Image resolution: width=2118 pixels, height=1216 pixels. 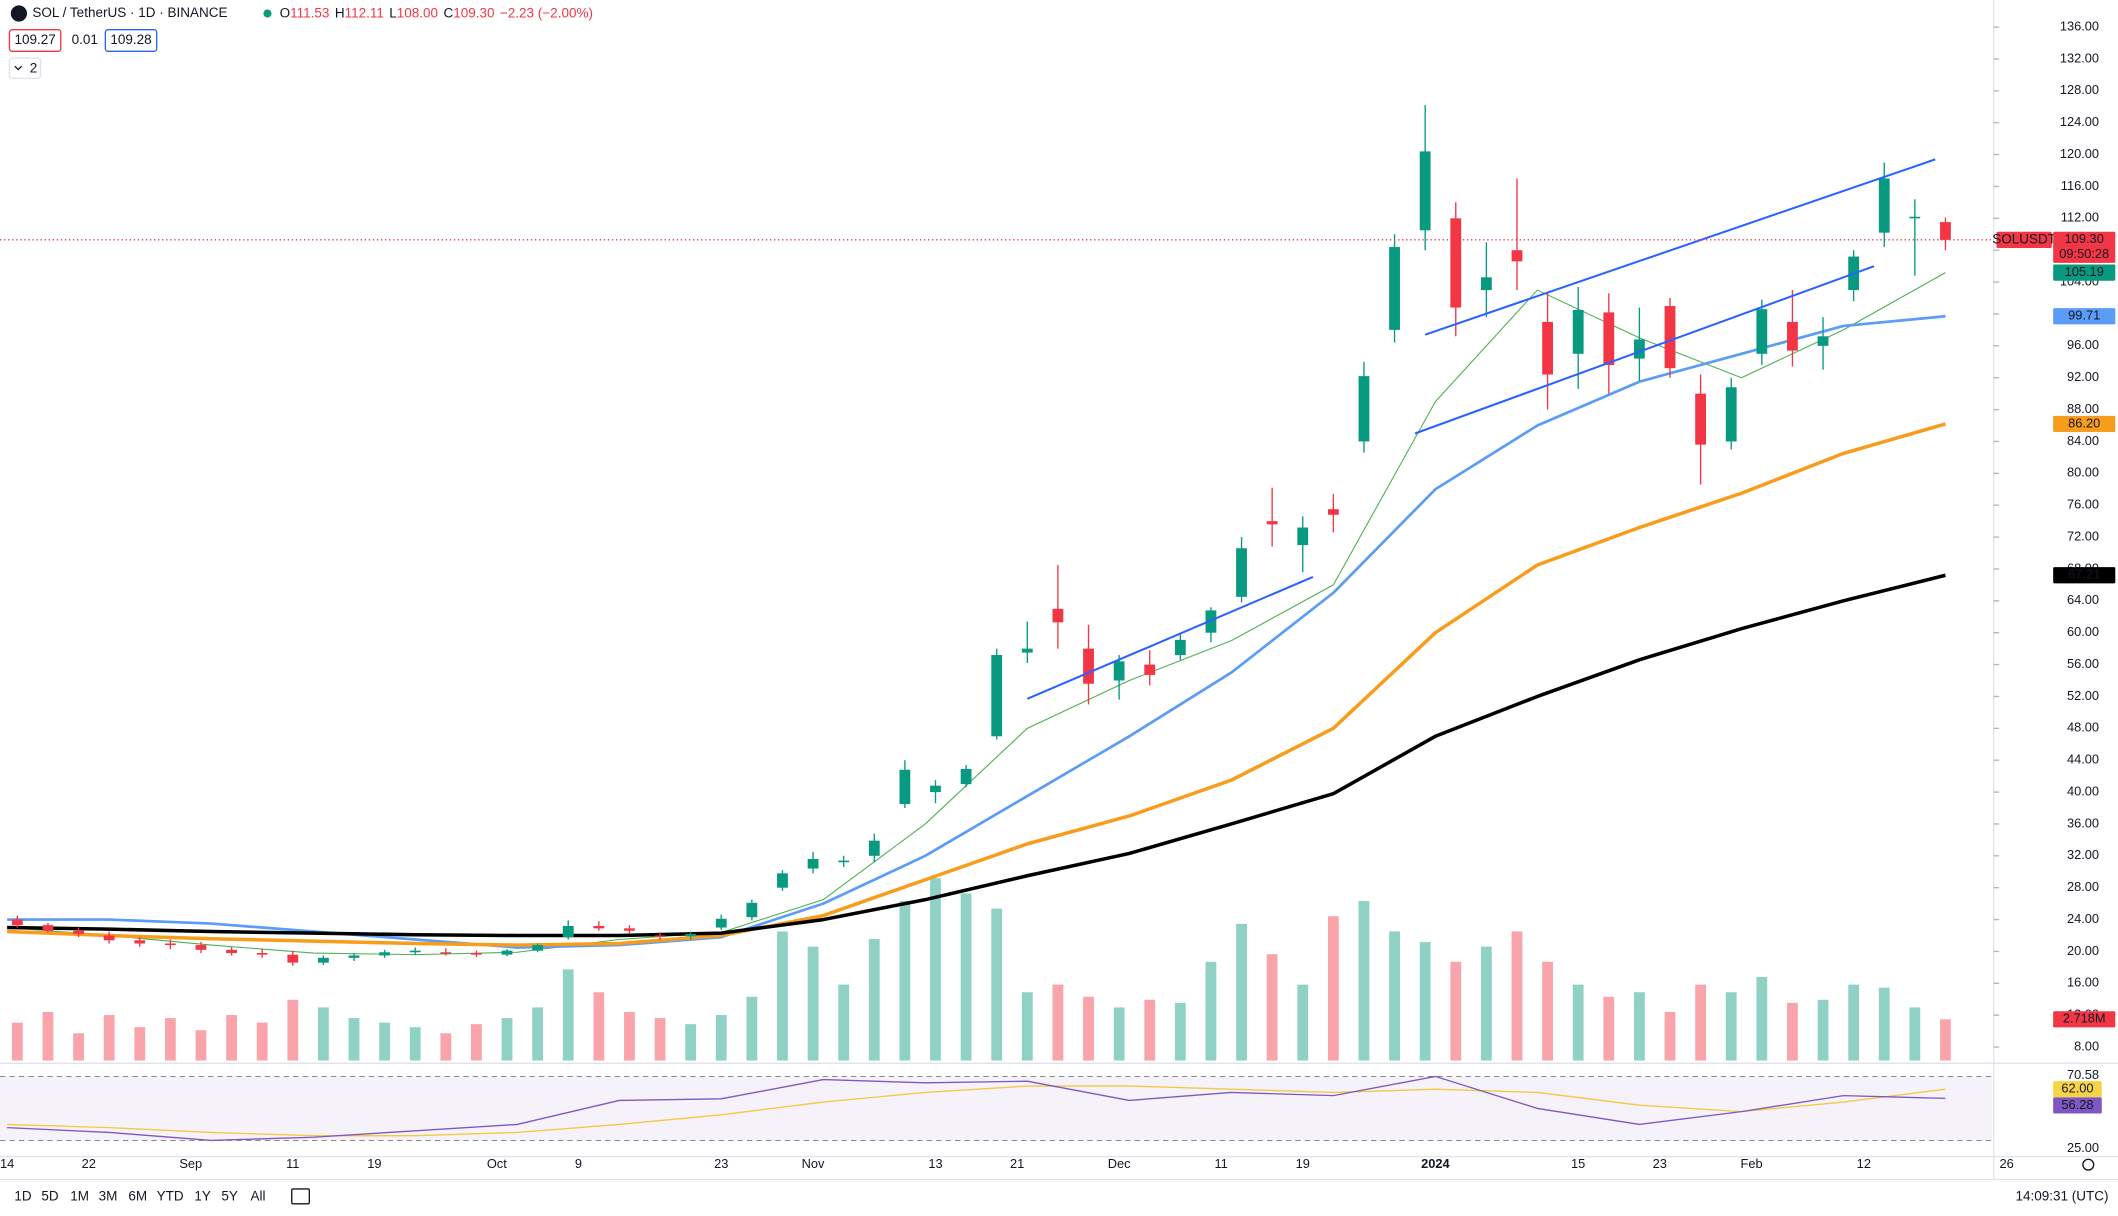 What do you see at coordinates (2083, 950) in the screenshot?
I see `y-tick-label: 20.00` at bounding box center [2083, 950].